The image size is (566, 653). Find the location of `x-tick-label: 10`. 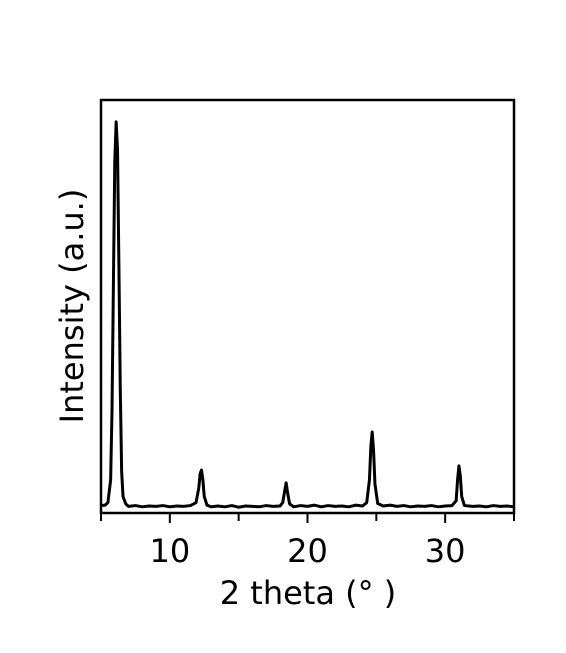

x-tick-label: 10 is located at coordinates (169, 551).